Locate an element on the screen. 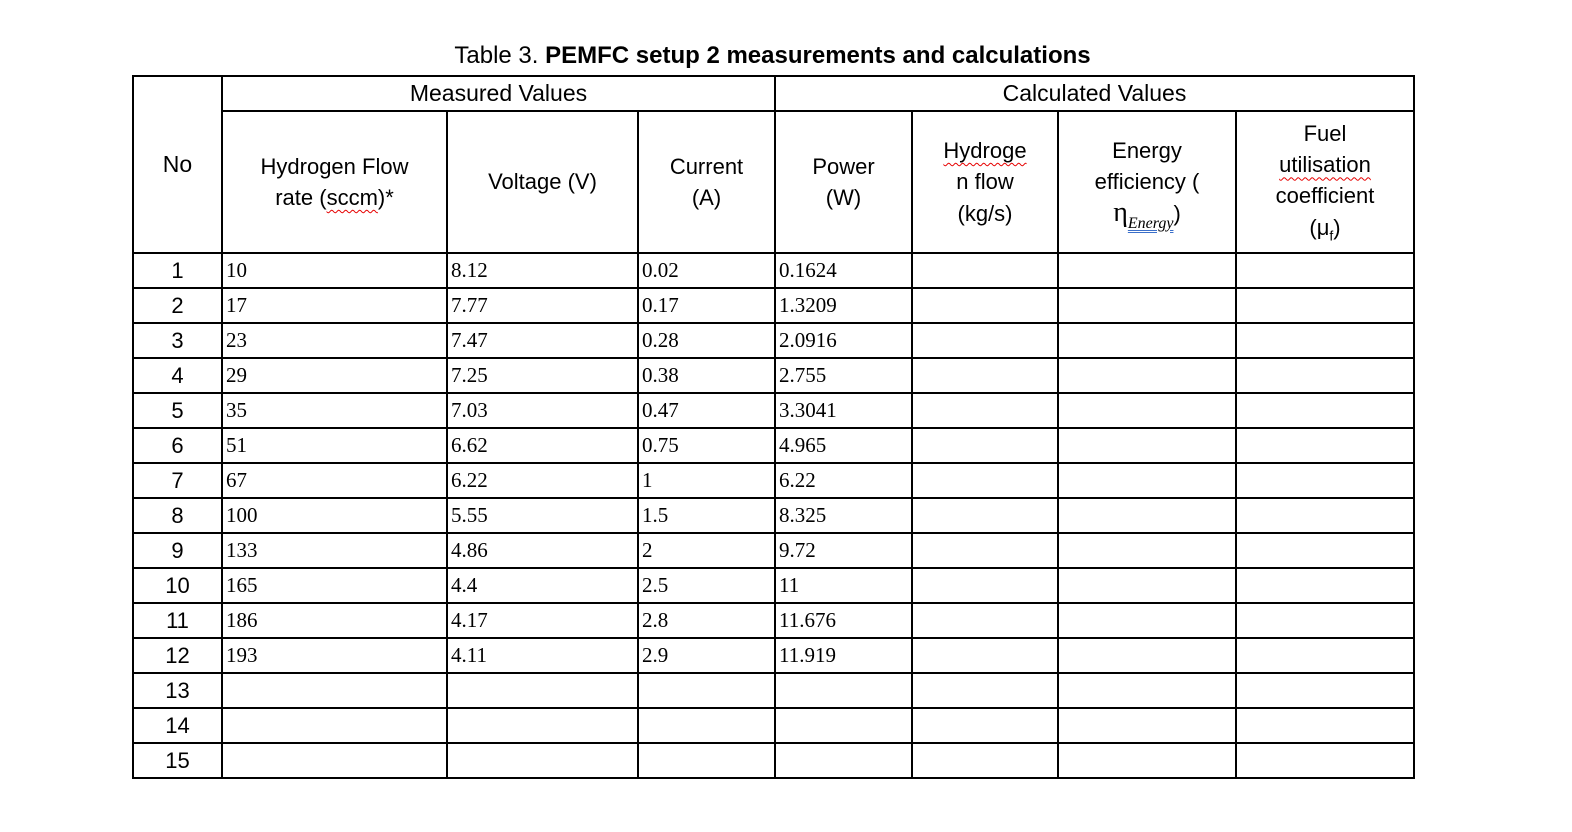 The width and height of the screenshot is (1572, 832). cell-hydrogen-flow-rate: 51 is located at coordinates (334, 445).